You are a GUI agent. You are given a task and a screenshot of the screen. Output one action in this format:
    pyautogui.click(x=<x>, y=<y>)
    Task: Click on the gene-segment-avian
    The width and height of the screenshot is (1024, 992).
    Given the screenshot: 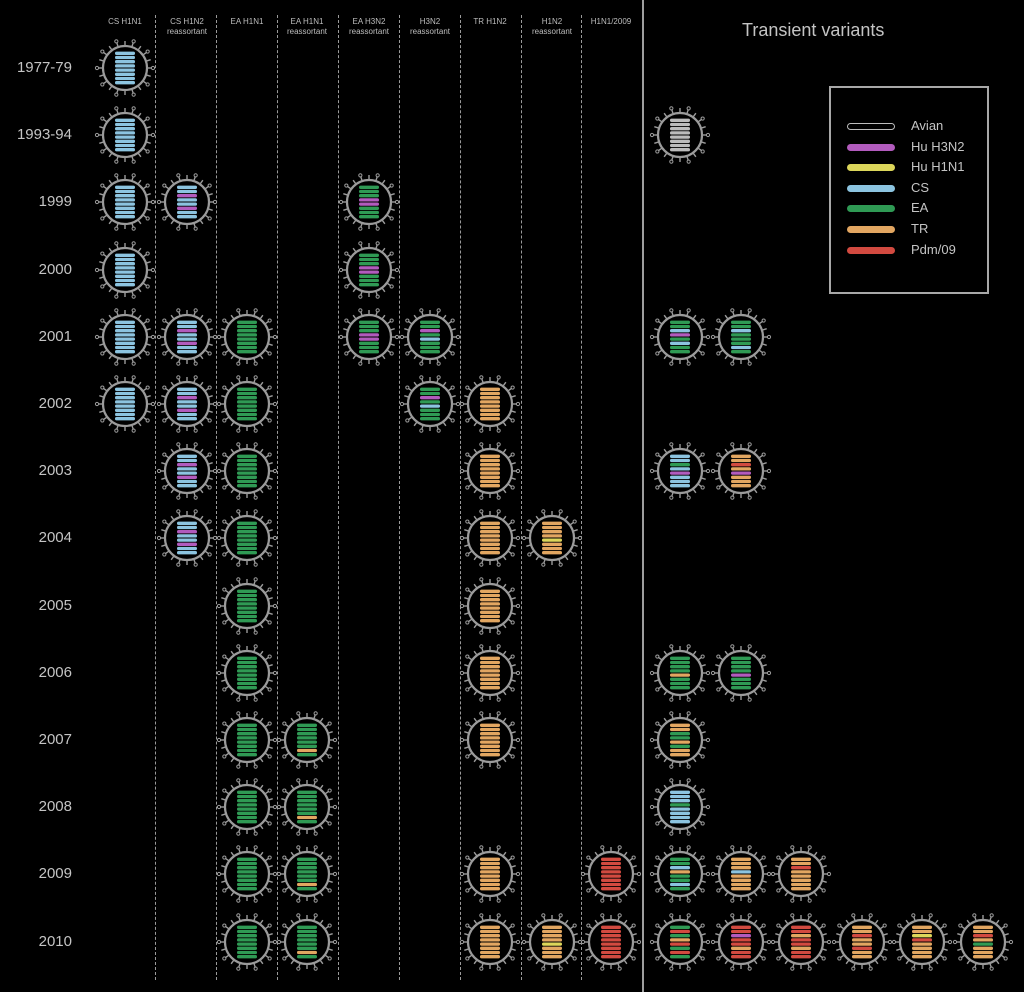 What is the action you would take?
    pyautogui.click(x=680, y=120)
    